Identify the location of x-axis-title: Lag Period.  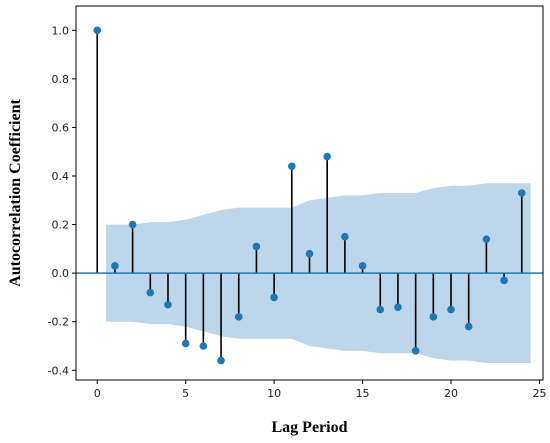
(310, 427).